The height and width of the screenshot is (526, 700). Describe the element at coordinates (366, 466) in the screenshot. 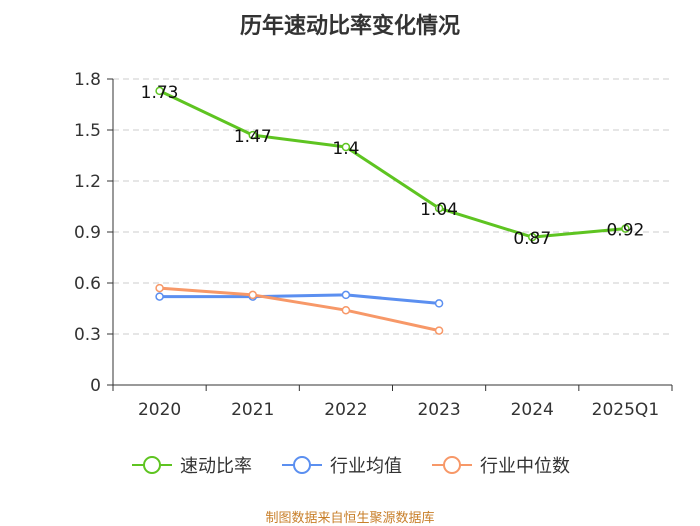

I see `legend-label-industry-average: 行业均值` at that location.